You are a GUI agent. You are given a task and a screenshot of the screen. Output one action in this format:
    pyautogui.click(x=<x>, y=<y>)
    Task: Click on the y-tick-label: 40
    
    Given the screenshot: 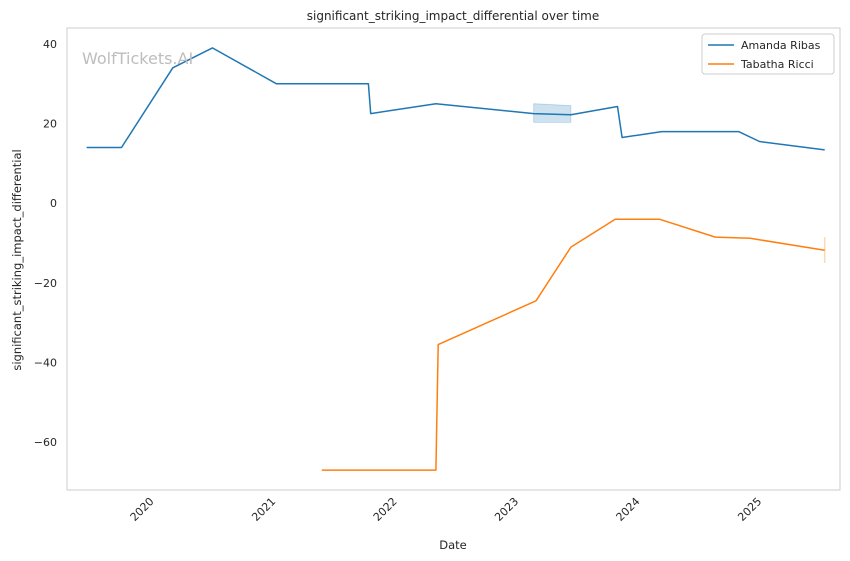 What is the action you would take?
    pyautogui.click(x=50, y=44)
    